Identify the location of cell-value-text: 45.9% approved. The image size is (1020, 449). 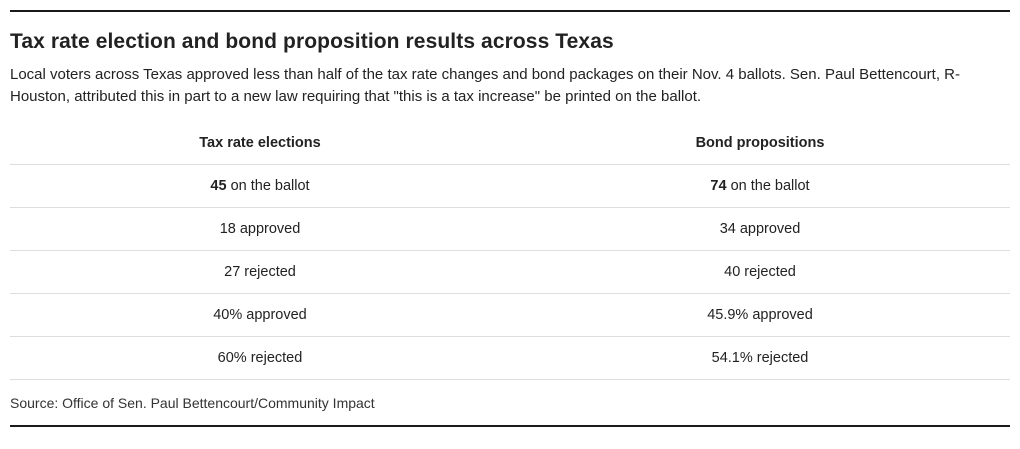
(760, 314).